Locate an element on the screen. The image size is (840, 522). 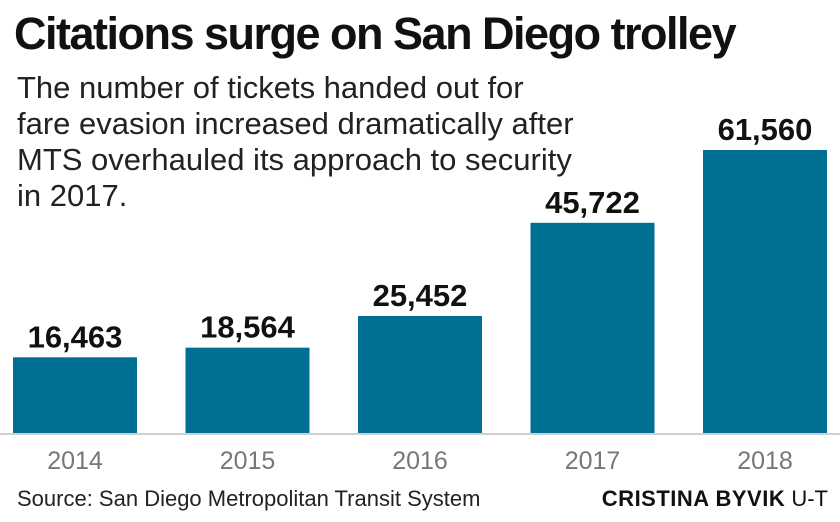
x-tick-labels-group: 2014 2015 2016 2017 2018 is located at coordinates (420, 461).